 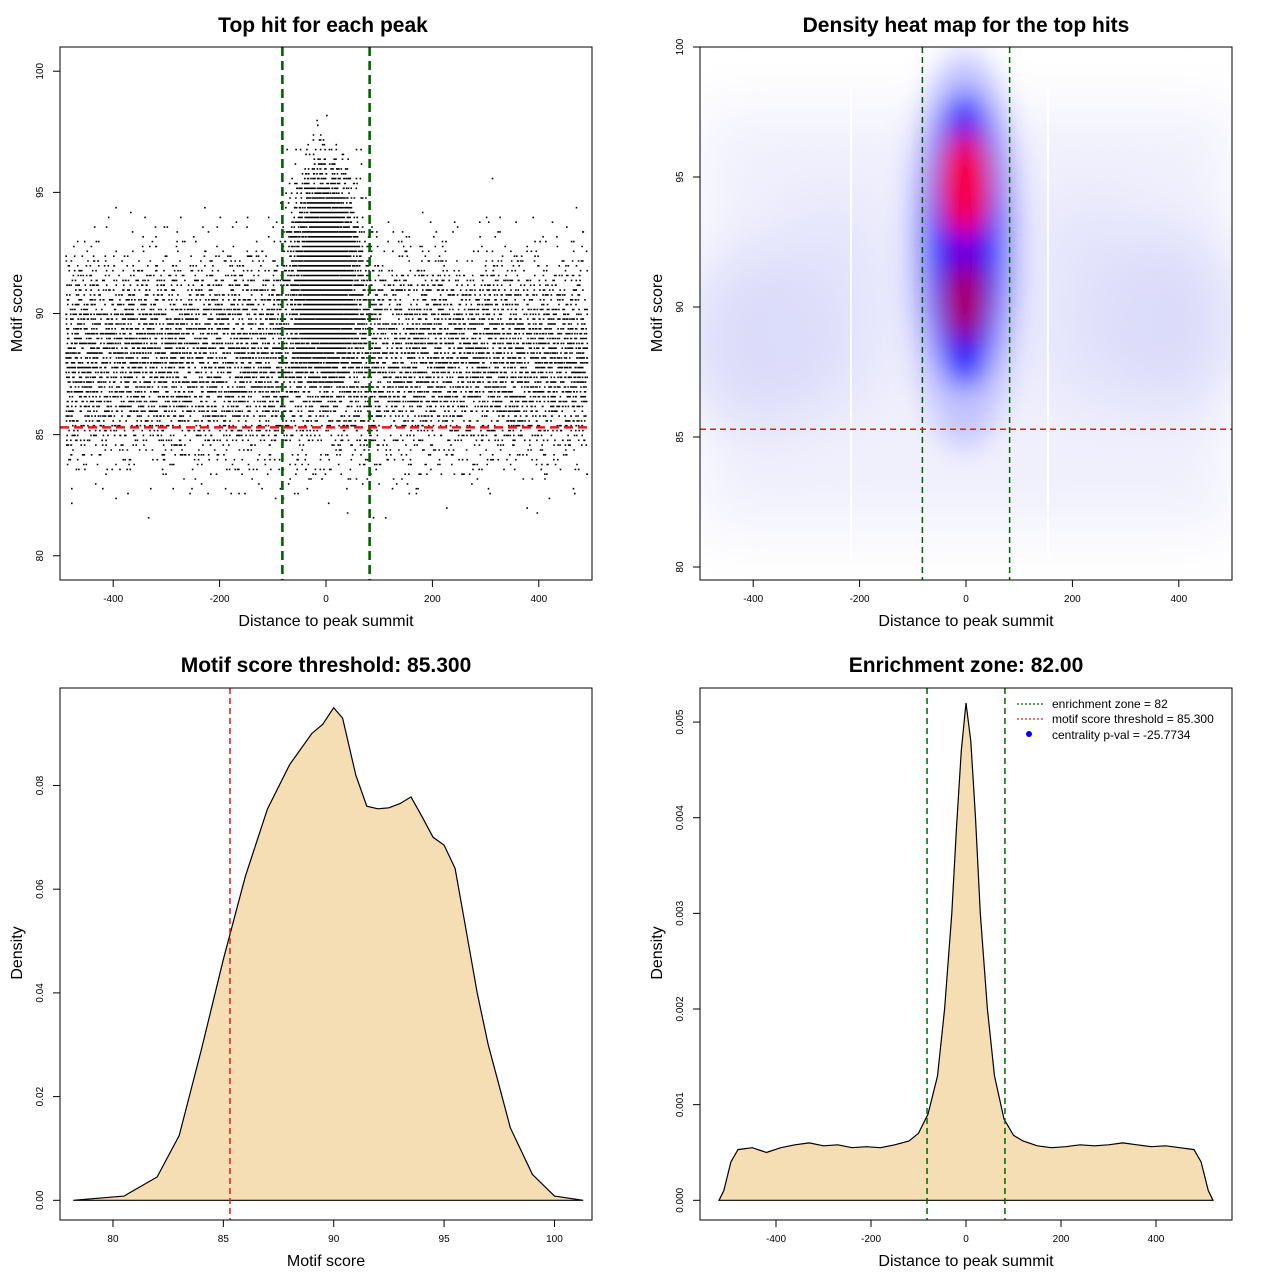 I want to click on x-tick-label: 85, so click(x=224, y=1239).